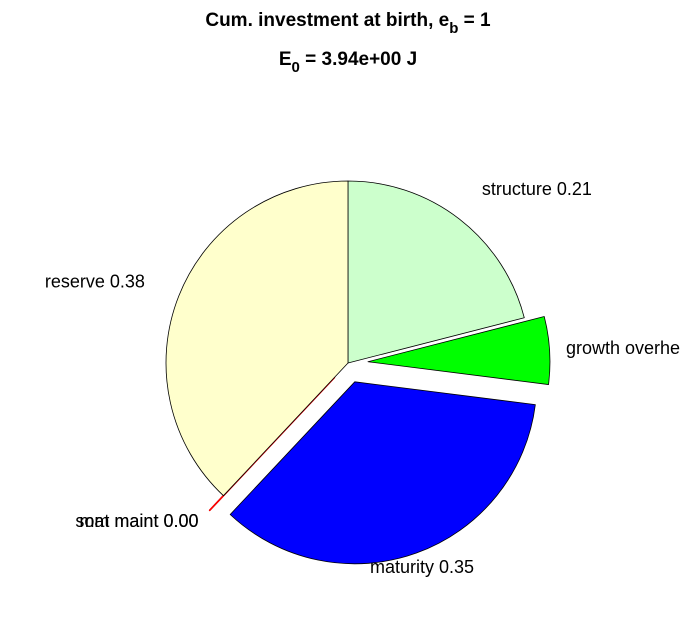 Image resolution: width=696 pixels, height=623 pixels. I want to click on chart-subtitle: E0 = 3.94e+00 J, so click(348, 62).